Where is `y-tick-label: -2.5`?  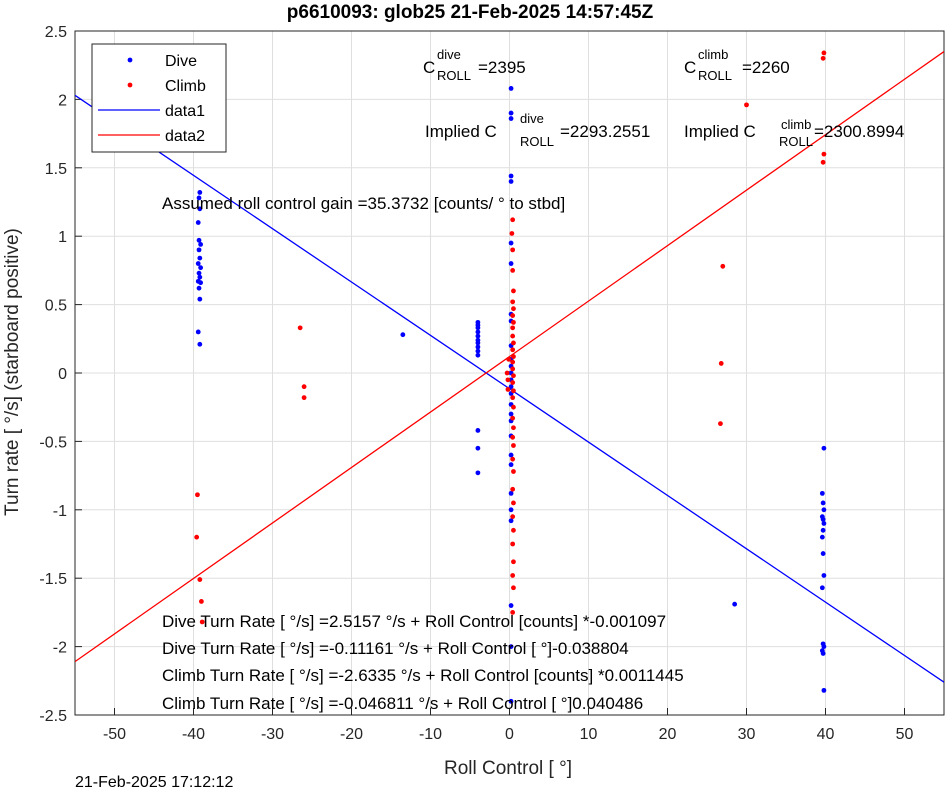 y-tick-label: -2.5 is located at coordinates (53, 716).